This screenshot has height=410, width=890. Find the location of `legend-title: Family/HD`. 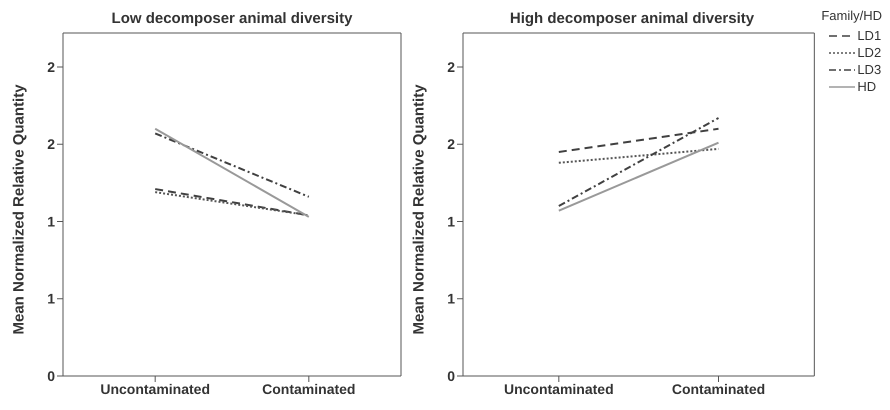

legend-title: Family/HD is located at coordinates (851, 15).